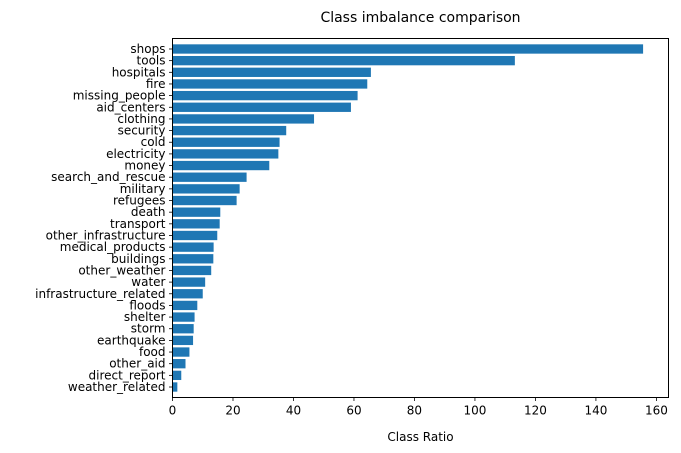 Image resolution: width=681 pixels, height=453 pixels. I want to click on y-tick-label-infrastructure_related: infrastructure_related, so click(100, 294).